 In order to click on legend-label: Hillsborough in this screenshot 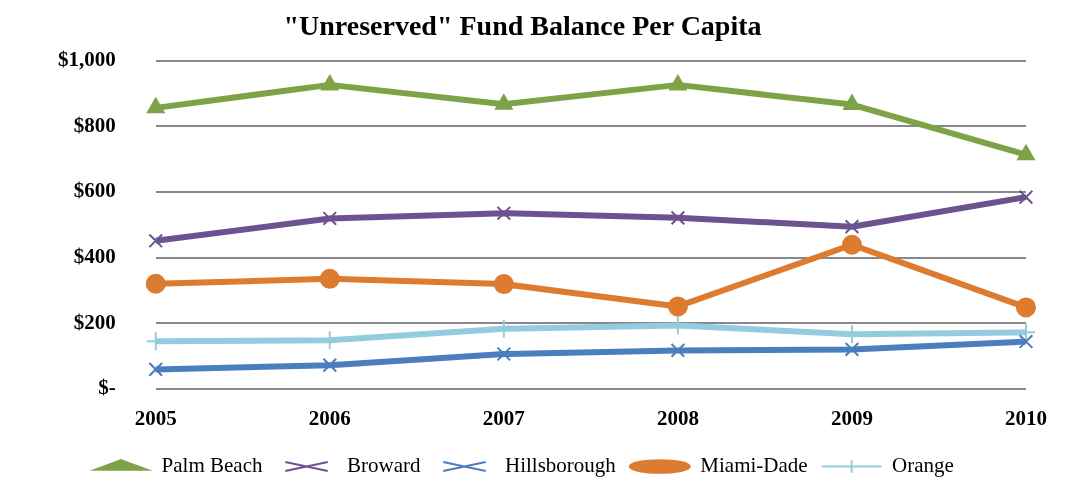, I will do `click(560, 465)`.